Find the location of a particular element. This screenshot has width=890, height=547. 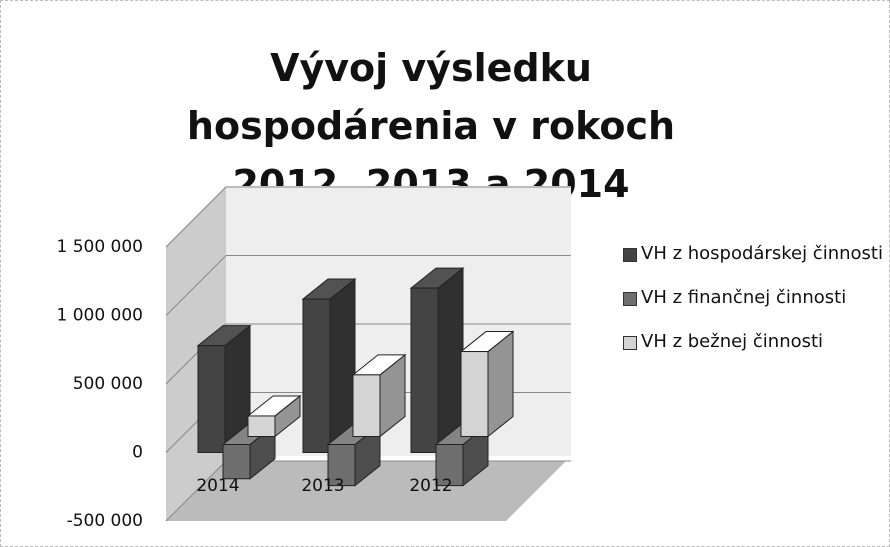

y-tick-label: -500 000 is located at coordinates (105, 521).